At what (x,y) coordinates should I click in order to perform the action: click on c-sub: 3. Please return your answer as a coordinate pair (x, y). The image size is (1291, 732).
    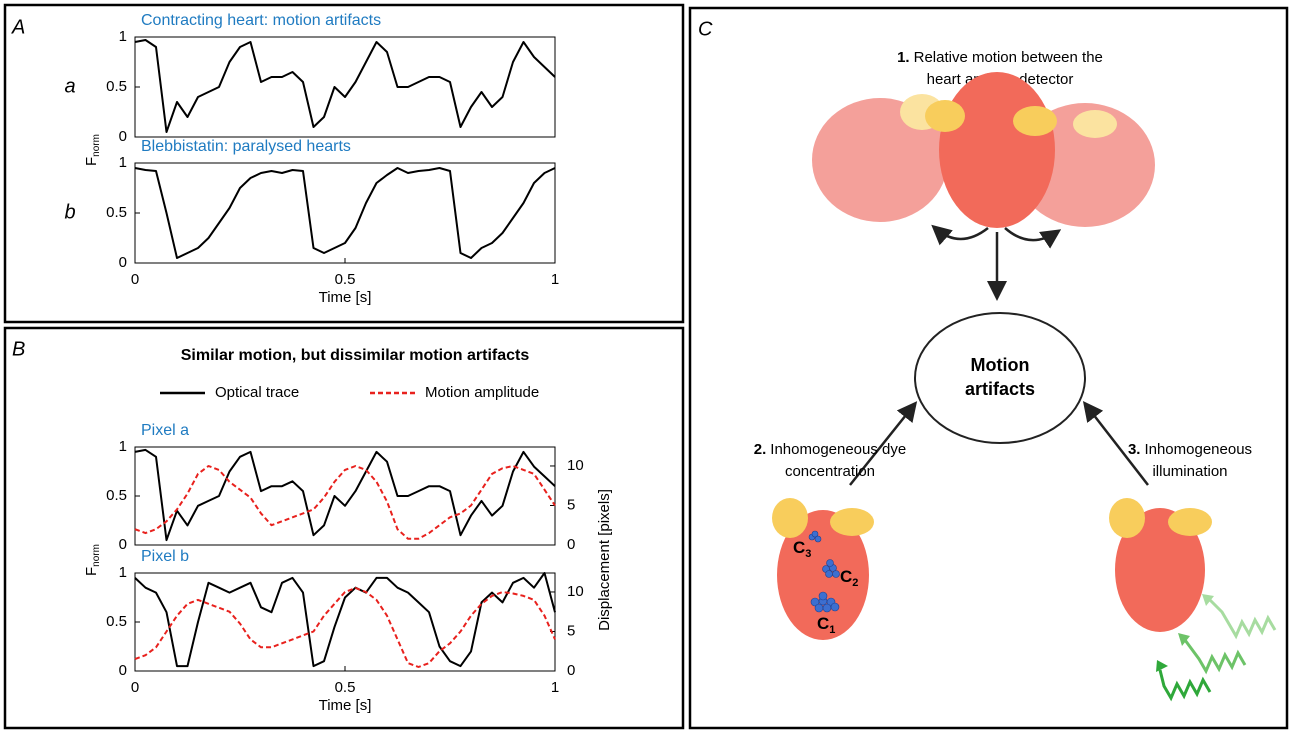
    Looking at the image, I should click on (808, 554).